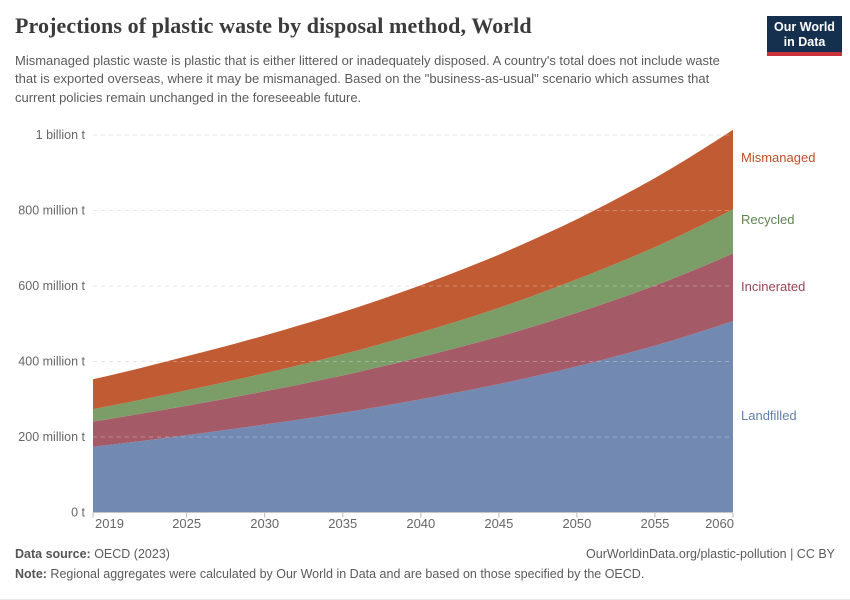 This screenshot has height=600, width=850. I want to click on y-axis-label: 0 t, so click(78, 512).